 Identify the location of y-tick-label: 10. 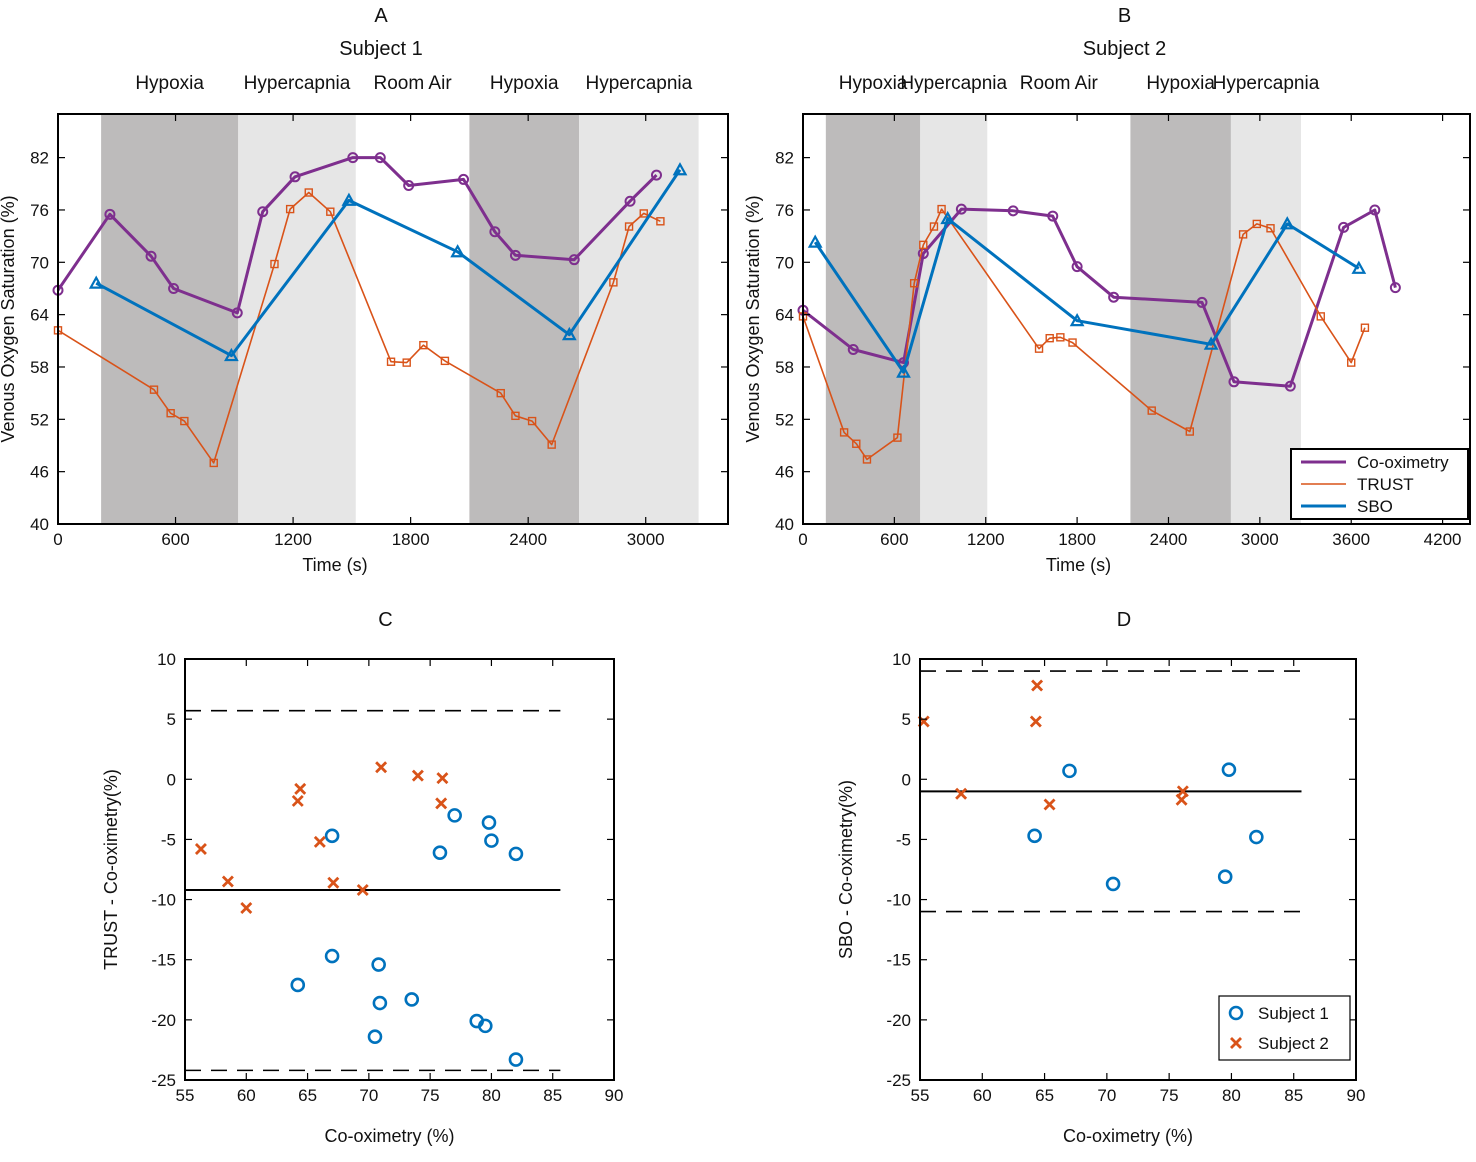
(901, 659).